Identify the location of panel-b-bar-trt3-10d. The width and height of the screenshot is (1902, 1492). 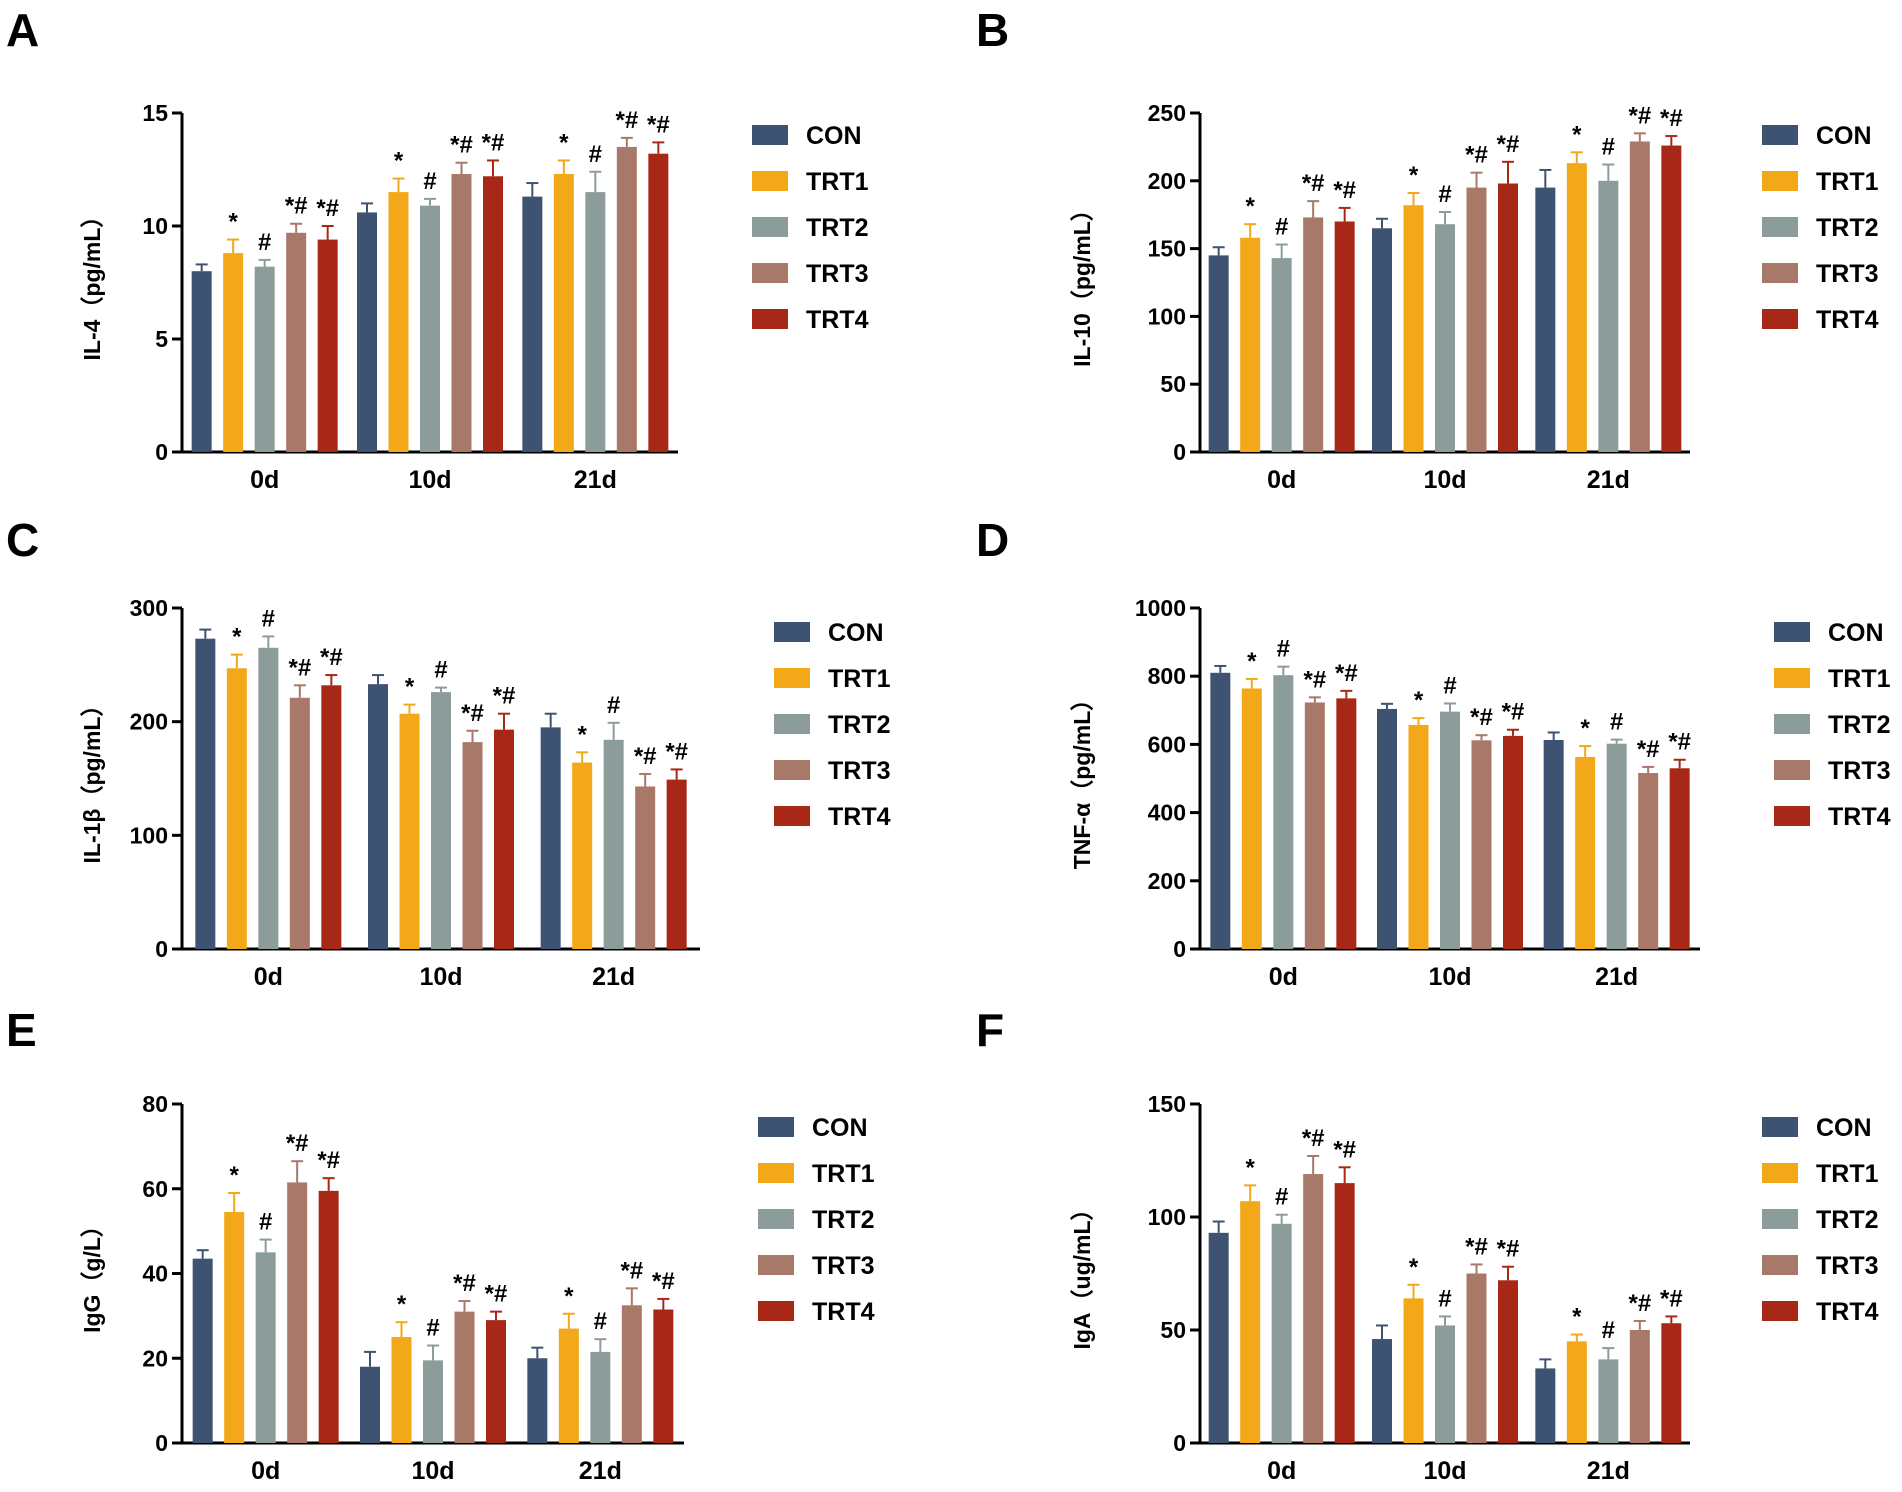
(1476, 319).